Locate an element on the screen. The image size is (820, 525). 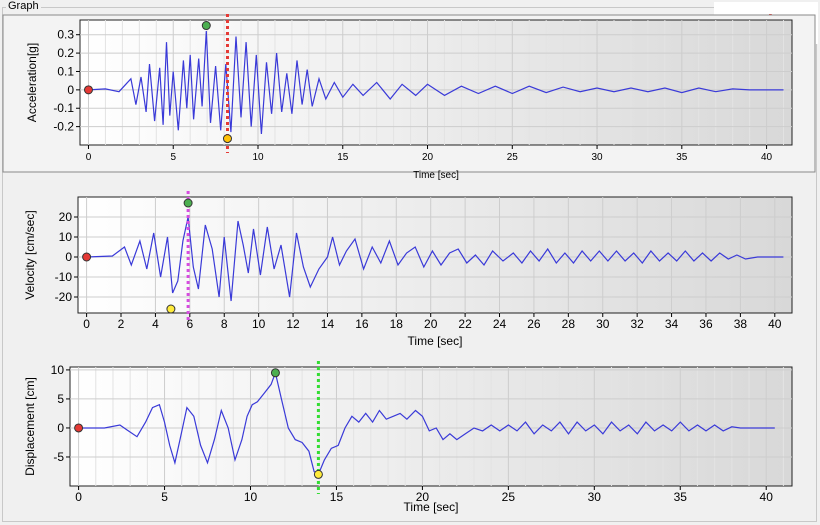
vel-x-tick-label: 6 is located at coordinates (189, 324).